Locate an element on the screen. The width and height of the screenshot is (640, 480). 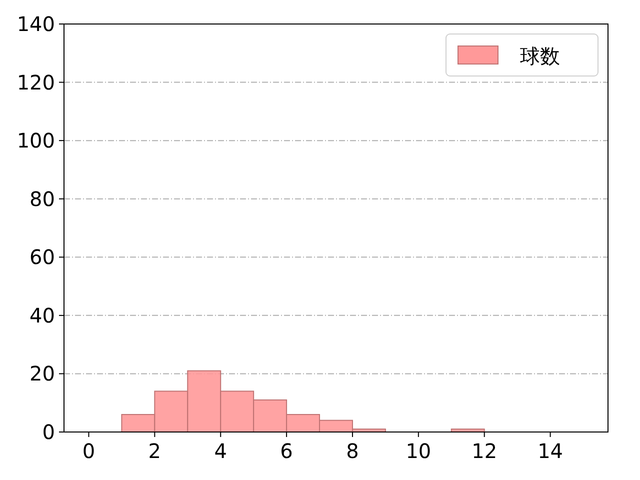
x-tick-label: 0 is located at coordinates (89, 451).